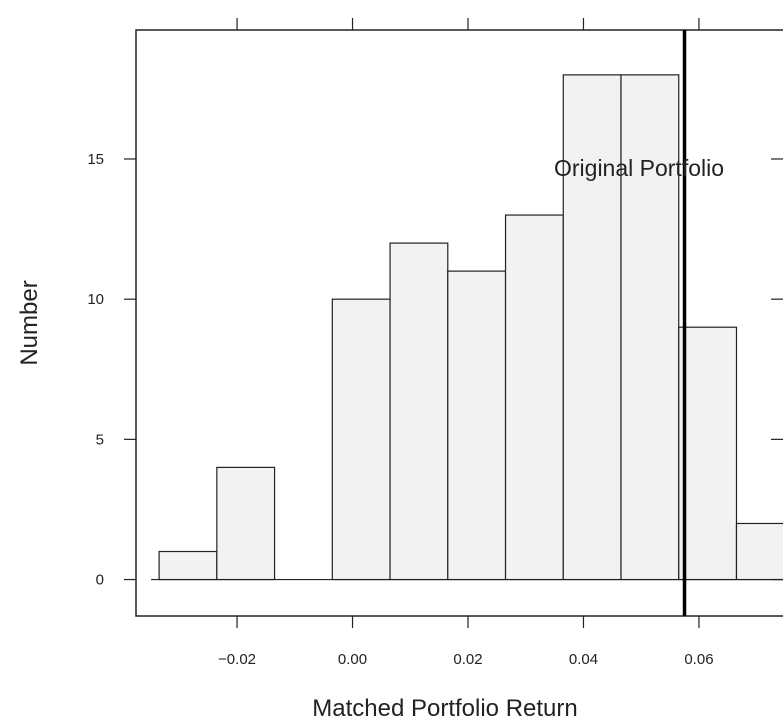 Image resolution: width=783 pixels, height=726 pixels. Describe the element at coordinates (29, 322) in the screenshot. I see `y-axis-title: Number` at that location.